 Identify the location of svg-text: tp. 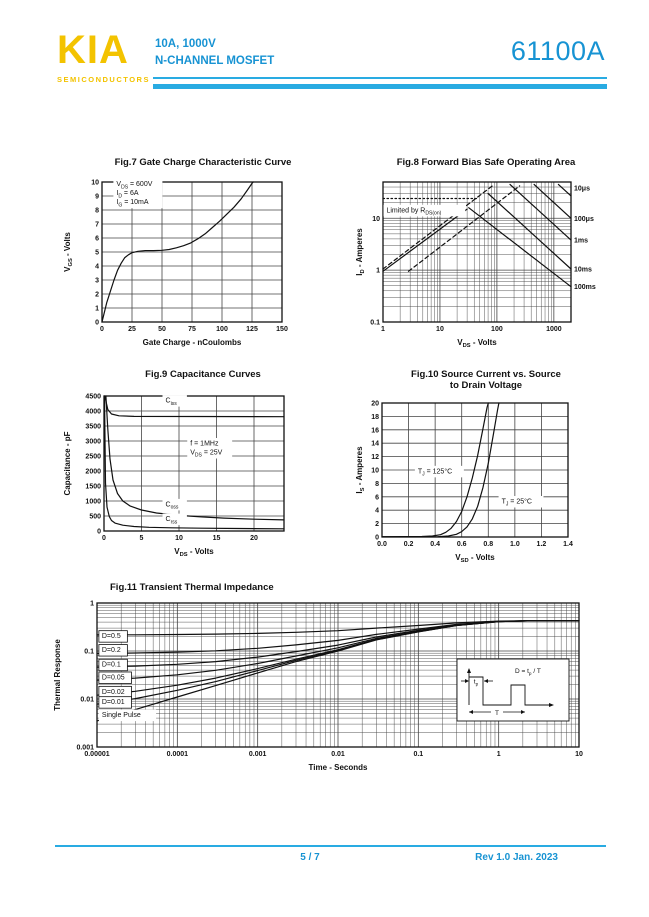
(476, 683).